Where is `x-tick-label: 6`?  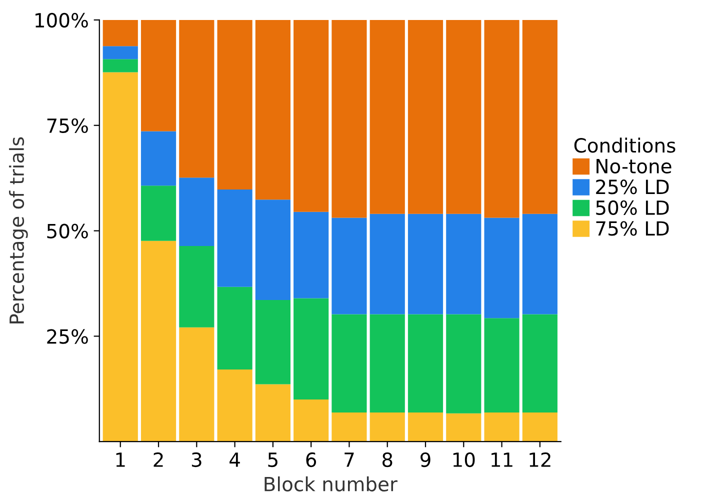 x-tick-label: 6 is located at coordinates (311, 460).